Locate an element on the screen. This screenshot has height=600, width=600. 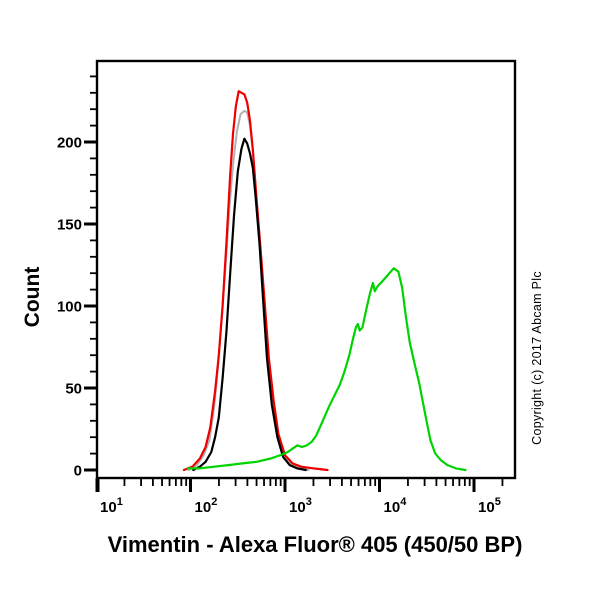
y-tick-label: 100 is located at coordinates (69, 307).